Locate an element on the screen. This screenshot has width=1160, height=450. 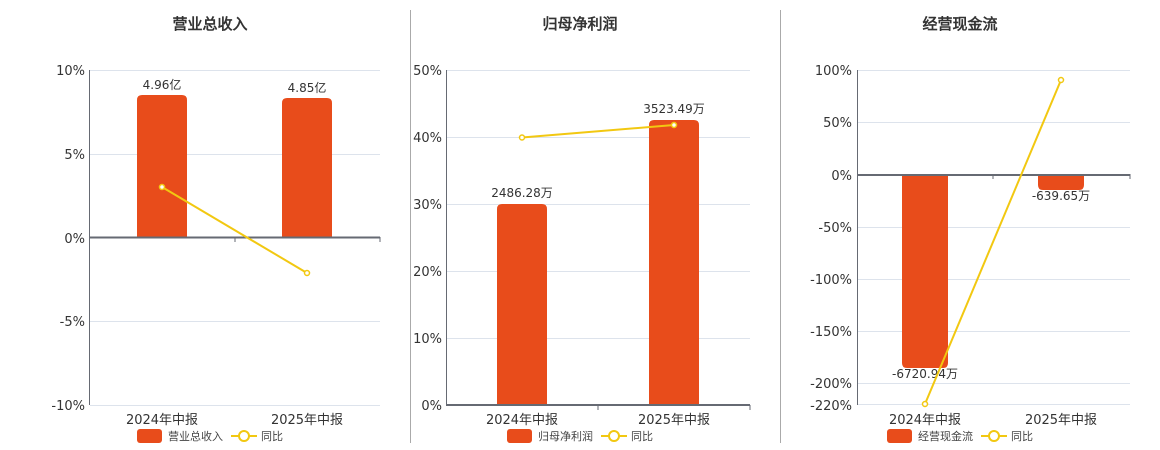
legend-operating-cash-flow: 经营现金流 同比 is located at coordinates (960, 436).